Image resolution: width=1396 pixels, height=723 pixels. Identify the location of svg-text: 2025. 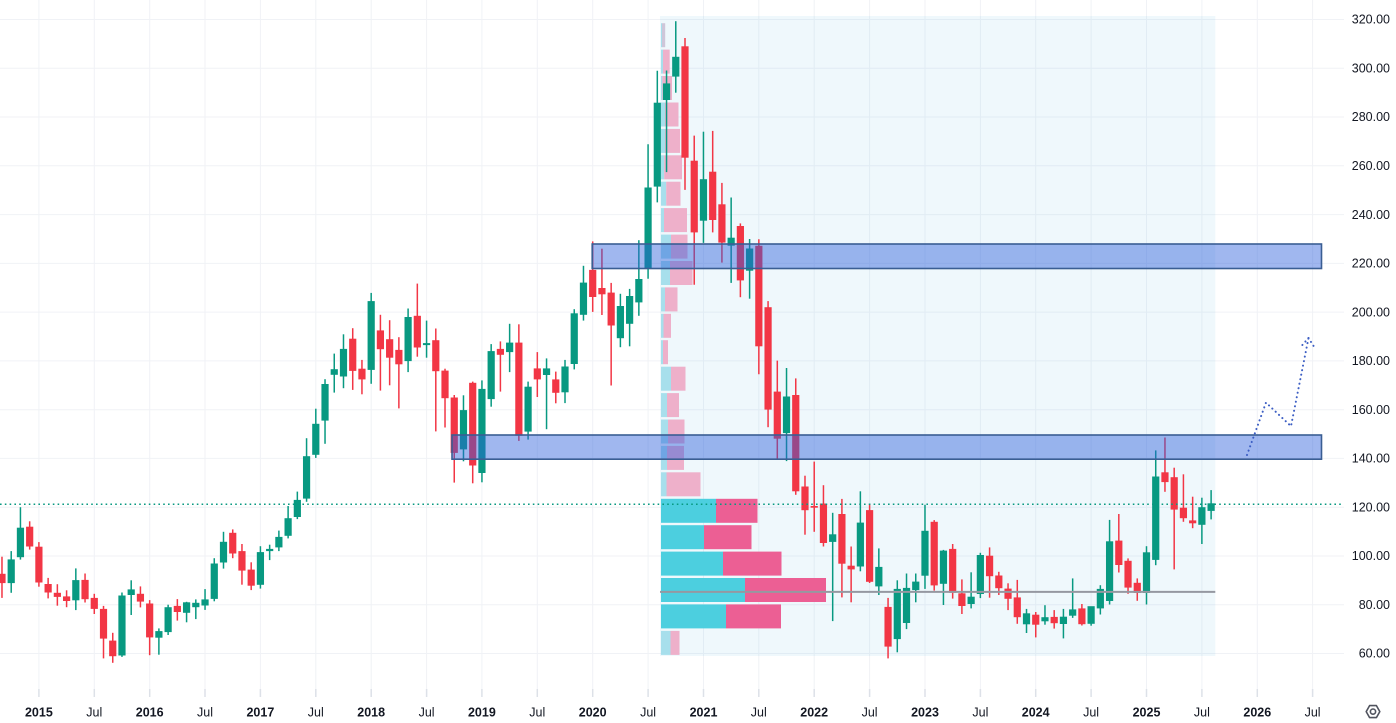
(1147, 713).